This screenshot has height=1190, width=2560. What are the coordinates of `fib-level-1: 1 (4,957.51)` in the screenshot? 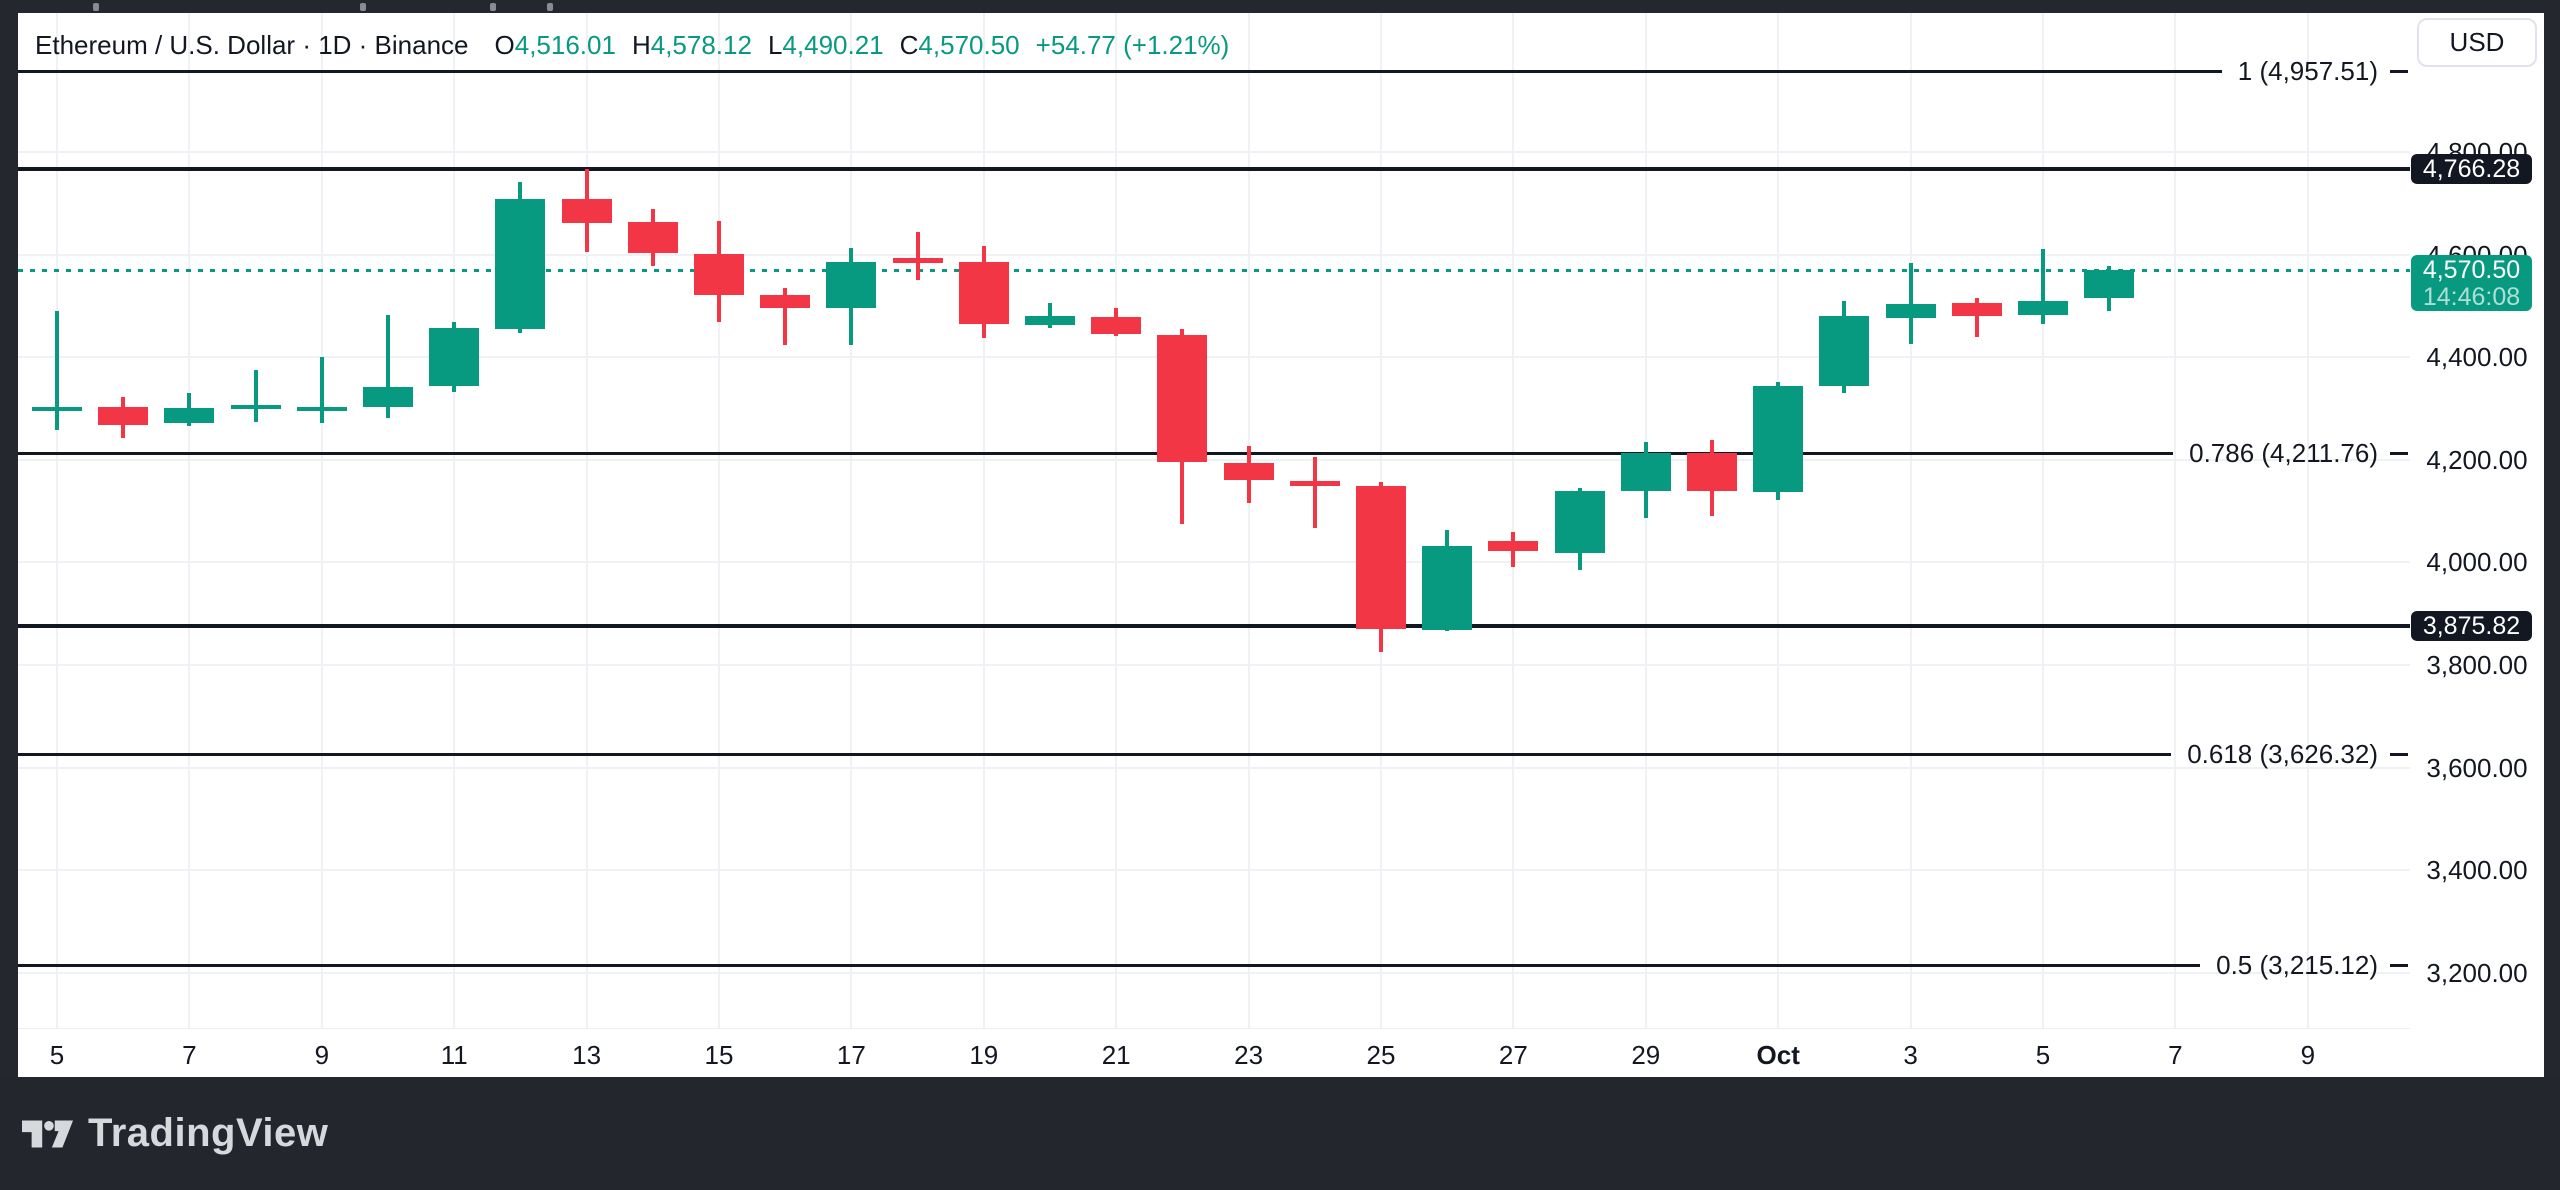 It's located at (1213, 70).